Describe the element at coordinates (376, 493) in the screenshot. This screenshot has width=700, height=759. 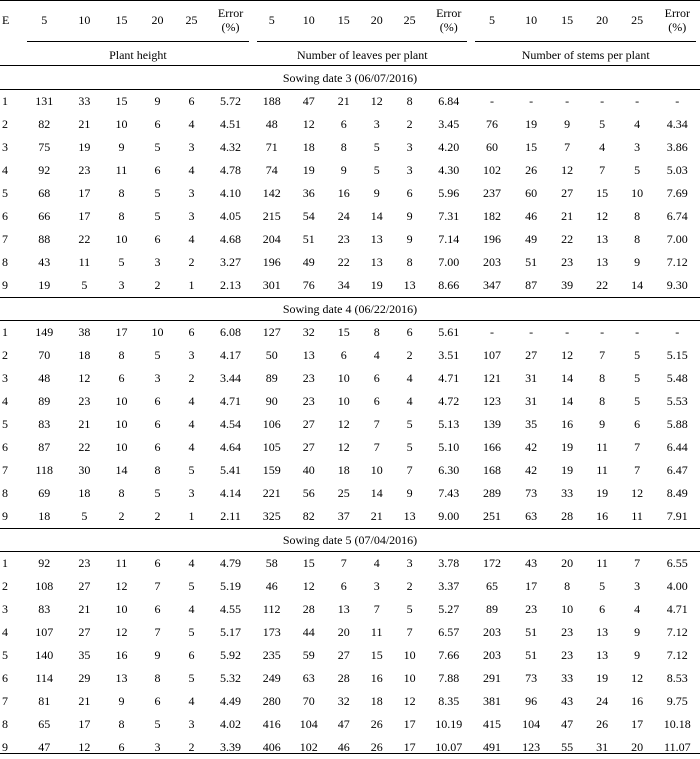
I see `table-cell: 14` at that location.